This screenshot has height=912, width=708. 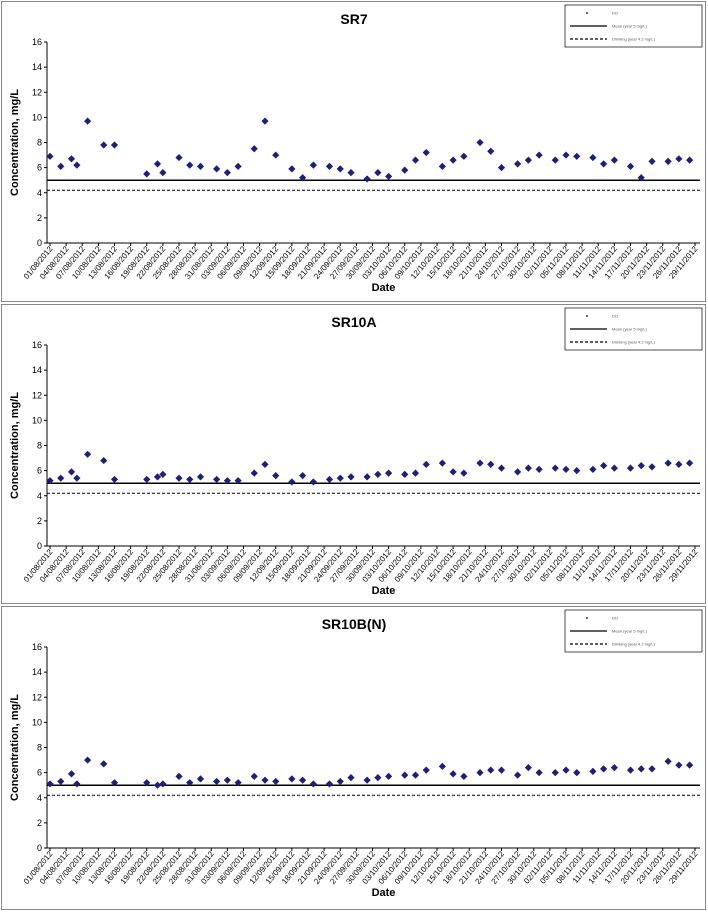 What do you see at coordinates (353, 322) in the screenshot?
I see `chart-title: SR10A` at bounding box center [353, 322].